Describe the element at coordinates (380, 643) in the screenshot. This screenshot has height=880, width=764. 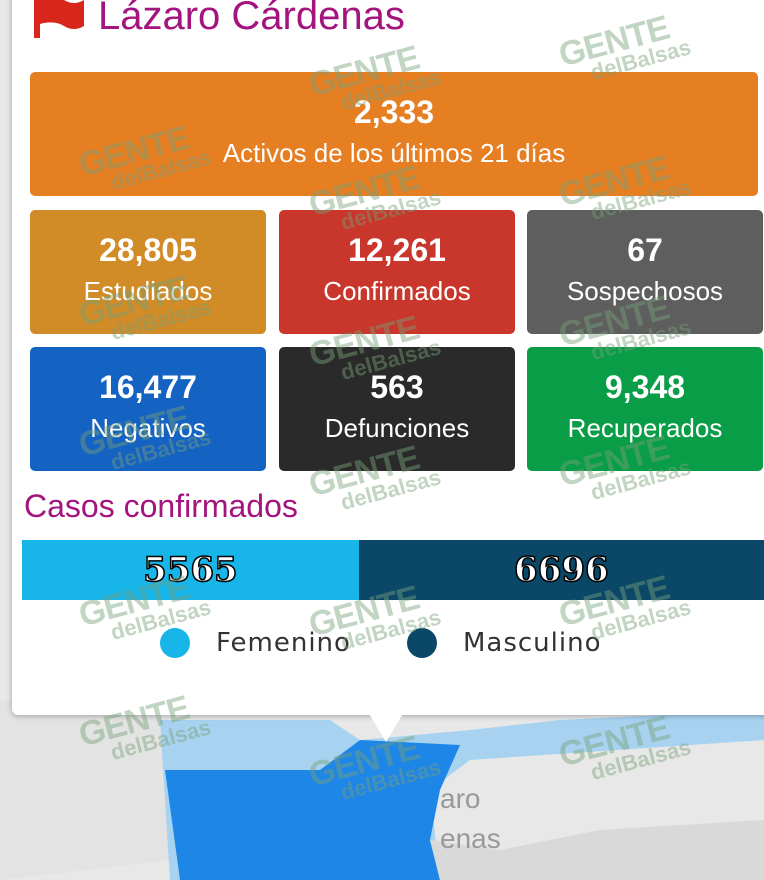
I see `legend: Femenino Masculino` at that location.